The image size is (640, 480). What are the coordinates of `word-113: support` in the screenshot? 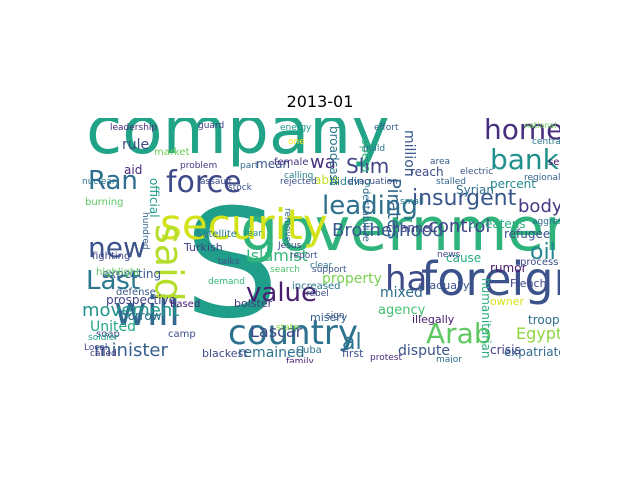 It's located at (329, 270).